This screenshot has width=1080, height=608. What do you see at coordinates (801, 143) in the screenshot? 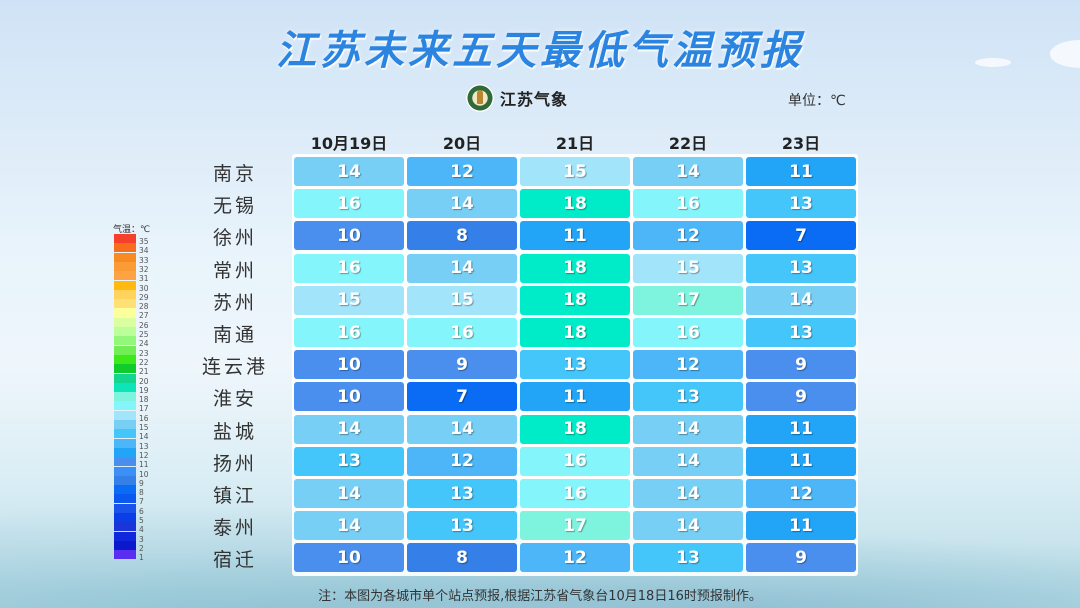
I see `column-header: 23日` at bounding box center [801, 143].